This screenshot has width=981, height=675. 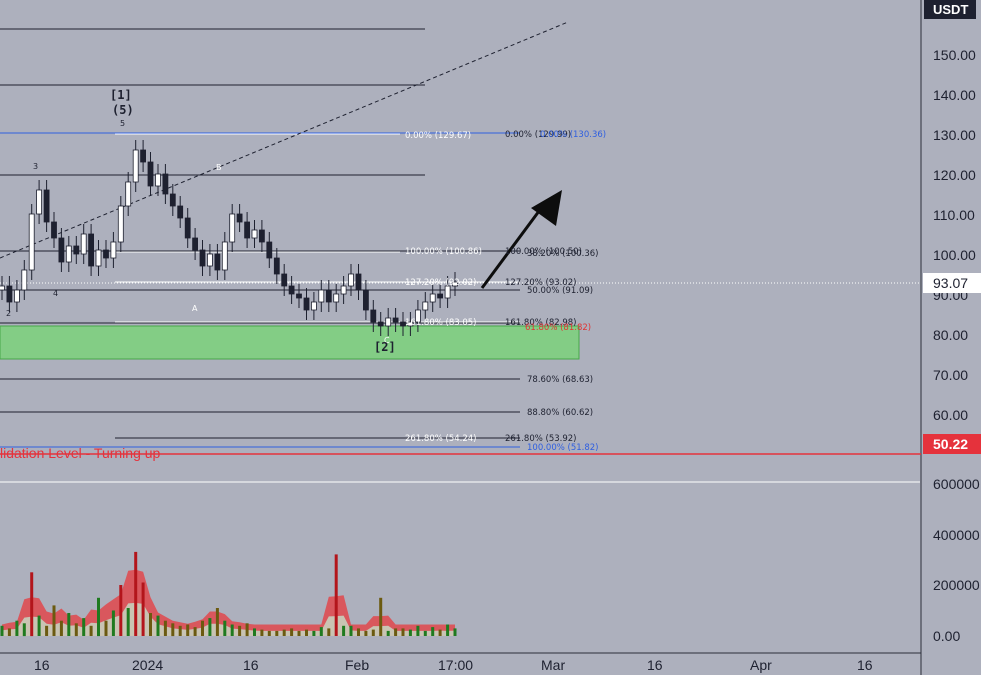 I want to click on fib-label-100a: 100.00% (100.86), so click(x=443, y=252).